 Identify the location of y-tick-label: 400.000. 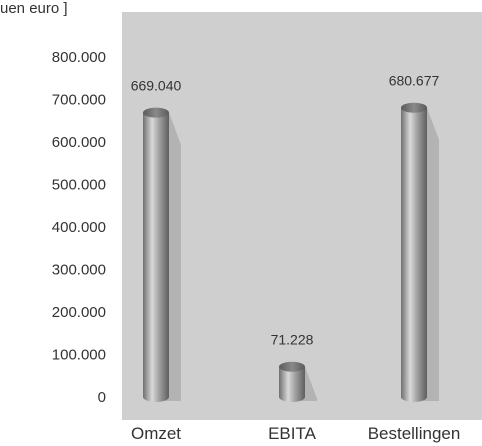
(79, 227).